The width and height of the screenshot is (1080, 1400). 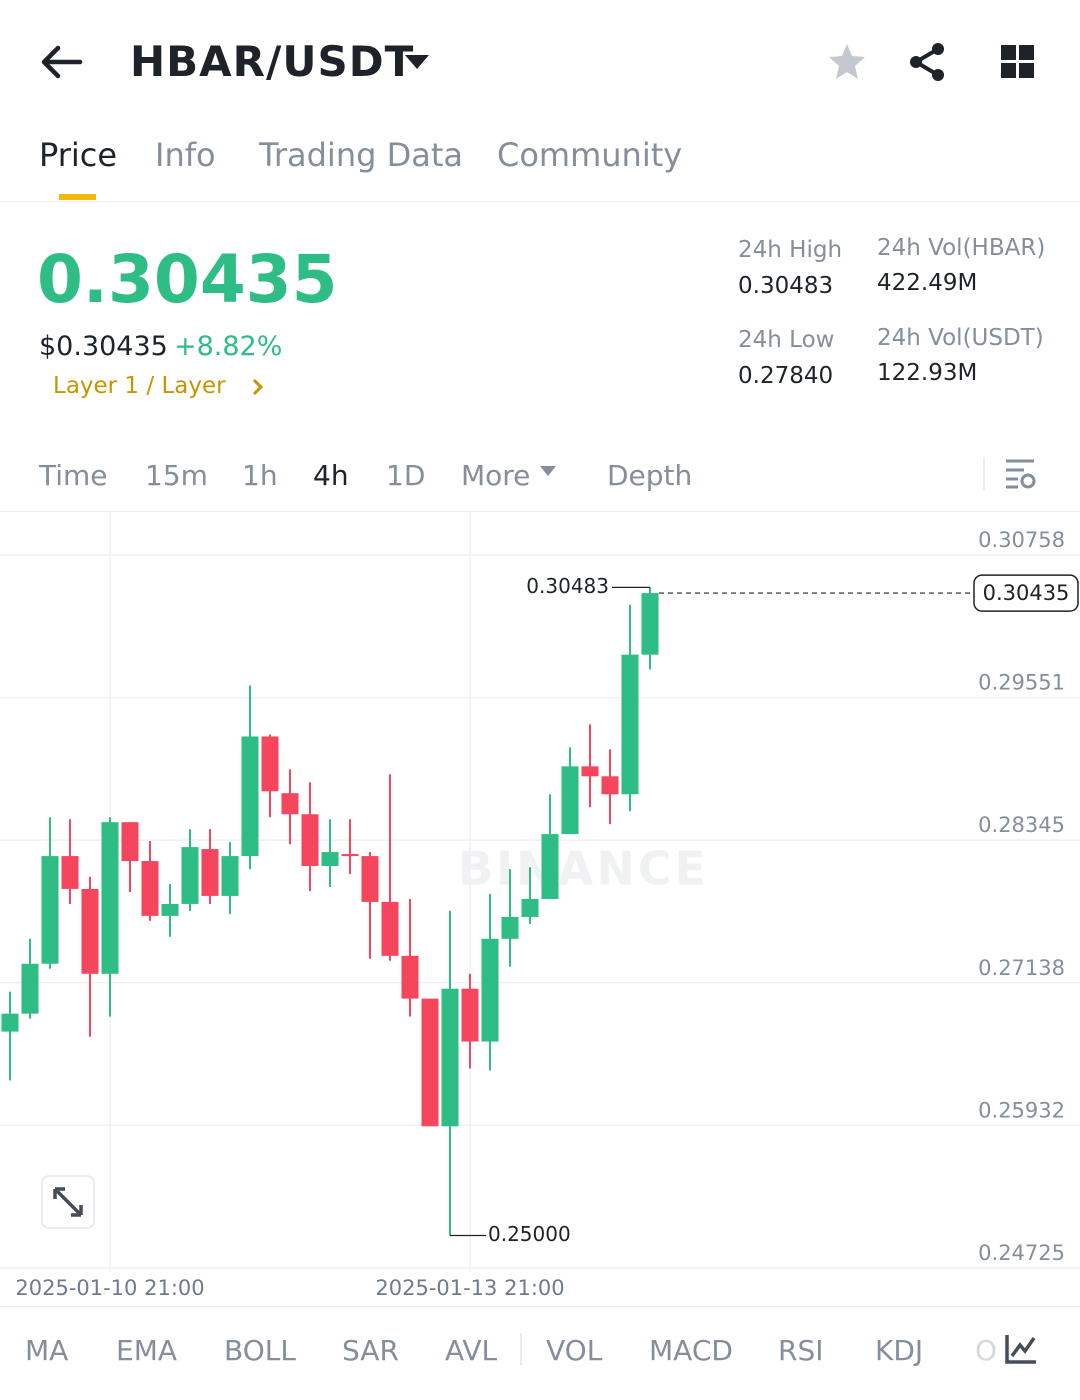 I want to click on watermark: BINANCE, so click(x=583, y=869).